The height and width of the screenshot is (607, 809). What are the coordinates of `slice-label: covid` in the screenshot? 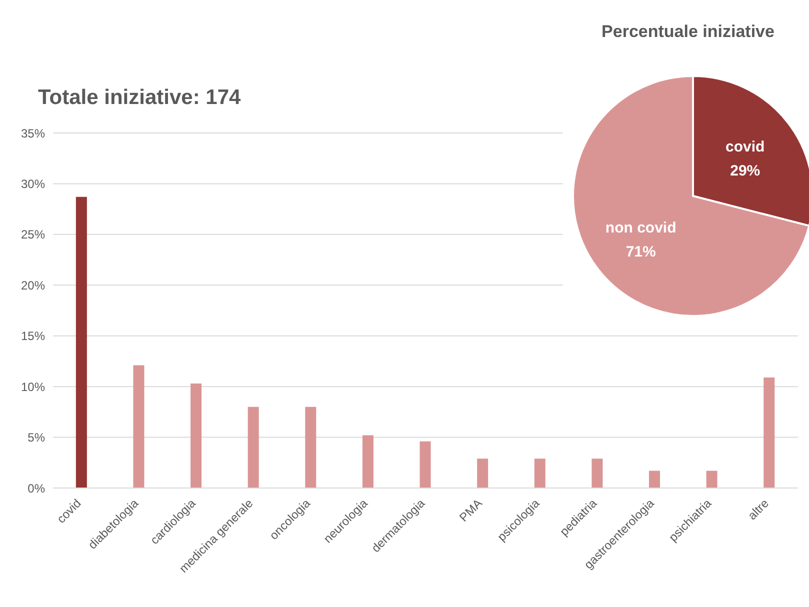 It's located at (745, 147).